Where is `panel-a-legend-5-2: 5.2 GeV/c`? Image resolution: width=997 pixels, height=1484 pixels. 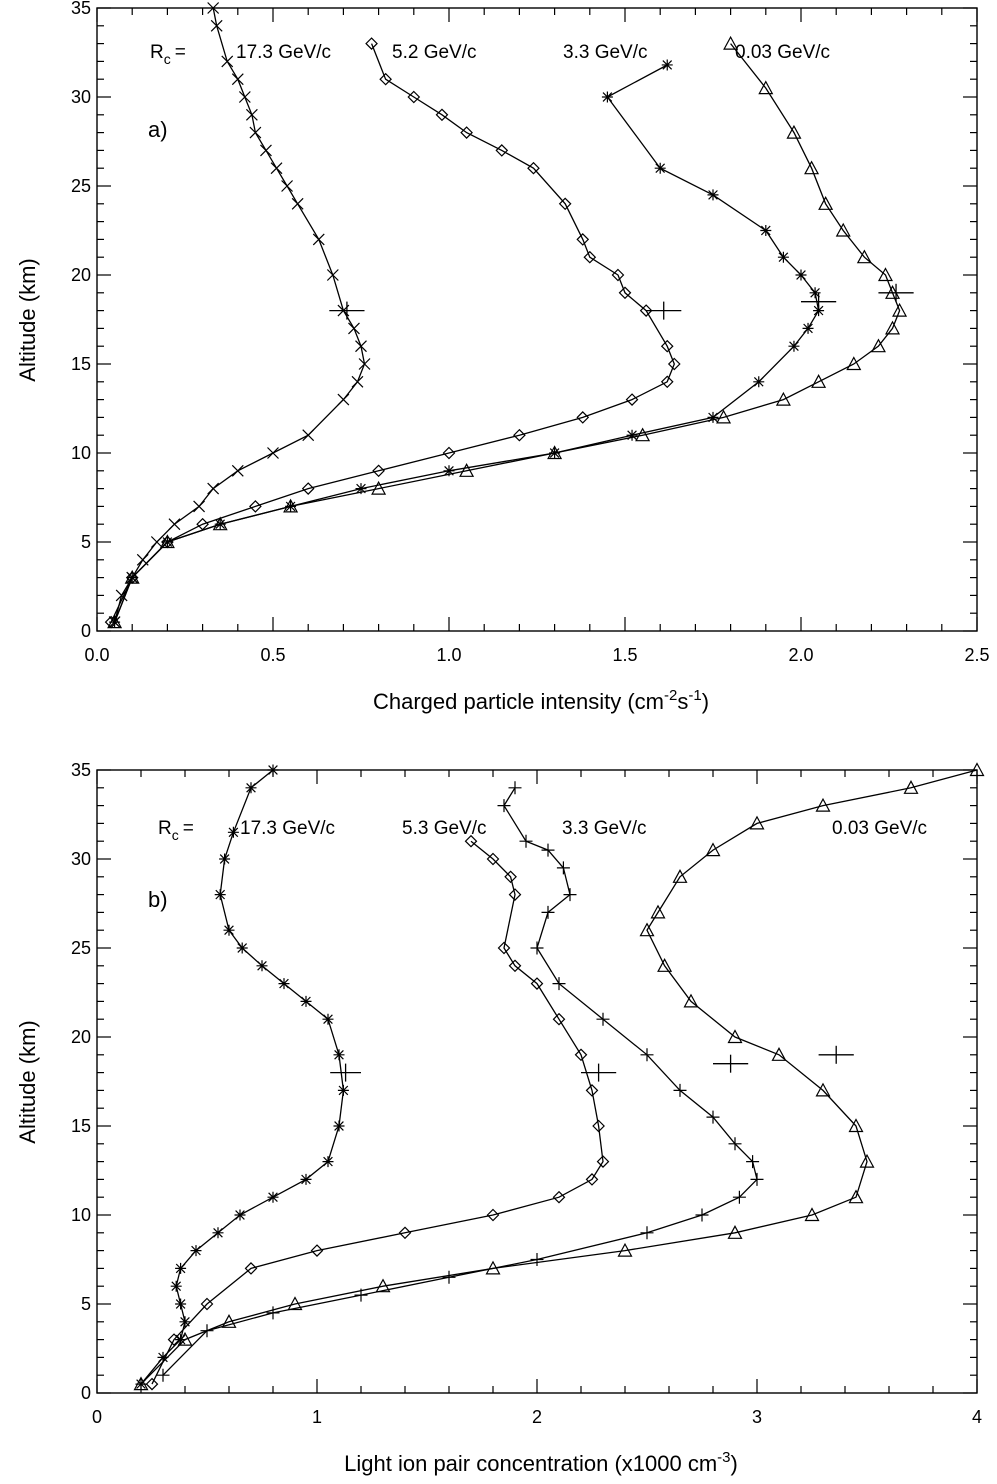
panel-a-legend-5-2: 5.2 GeV/c is located at coordinates (434, 52).